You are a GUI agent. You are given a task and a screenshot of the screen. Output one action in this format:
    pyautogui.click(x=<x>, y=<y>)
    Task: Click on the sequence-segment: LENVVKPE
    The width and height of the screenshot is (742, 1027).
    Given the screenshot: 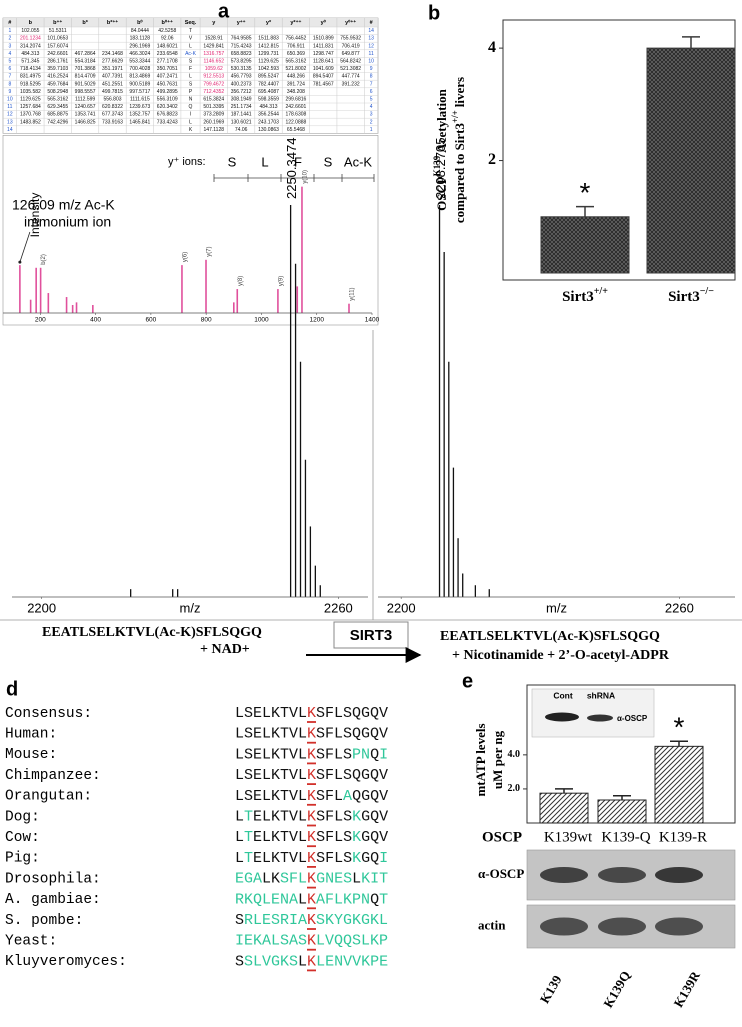 What is the action you would take?
    pyautogui.click(x=352, y=961)
    